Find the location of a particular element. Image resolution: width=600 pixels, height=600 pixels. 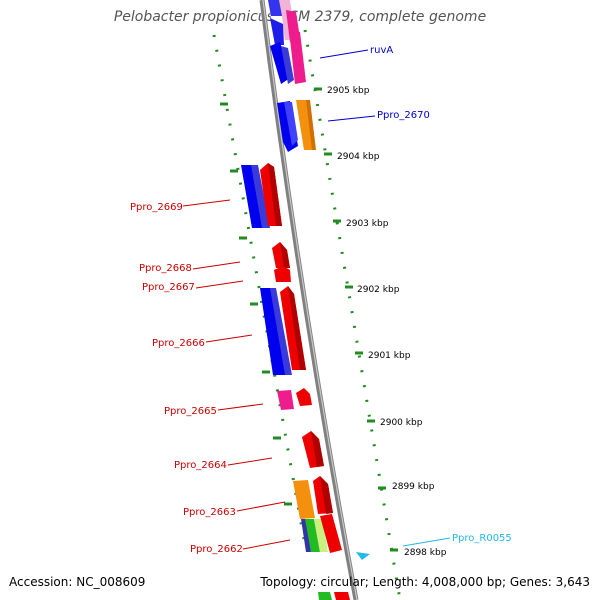

gene-Ppro_R0055 is located at coordinates (363, 556).